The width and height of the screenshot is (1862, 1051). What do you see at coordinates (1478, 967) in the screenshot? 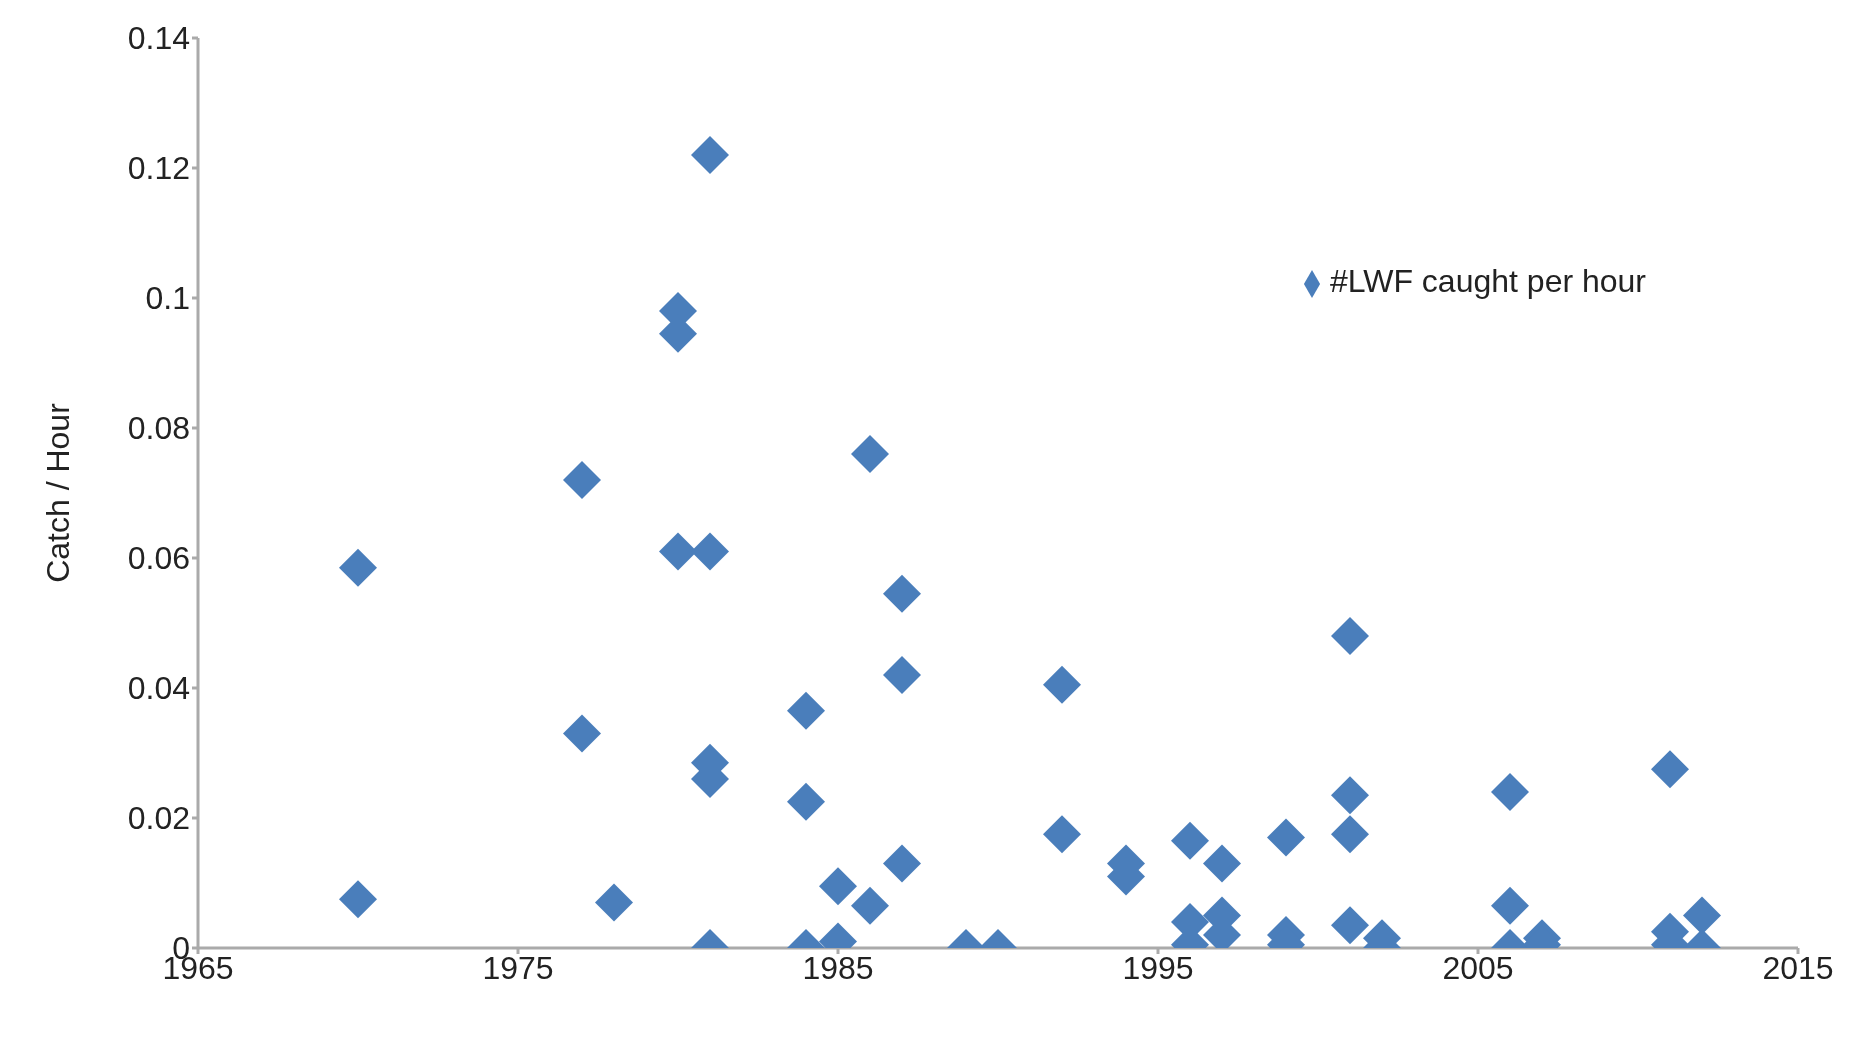
I see `x-tick-label: 2005` at bounding box center [1478, 967].